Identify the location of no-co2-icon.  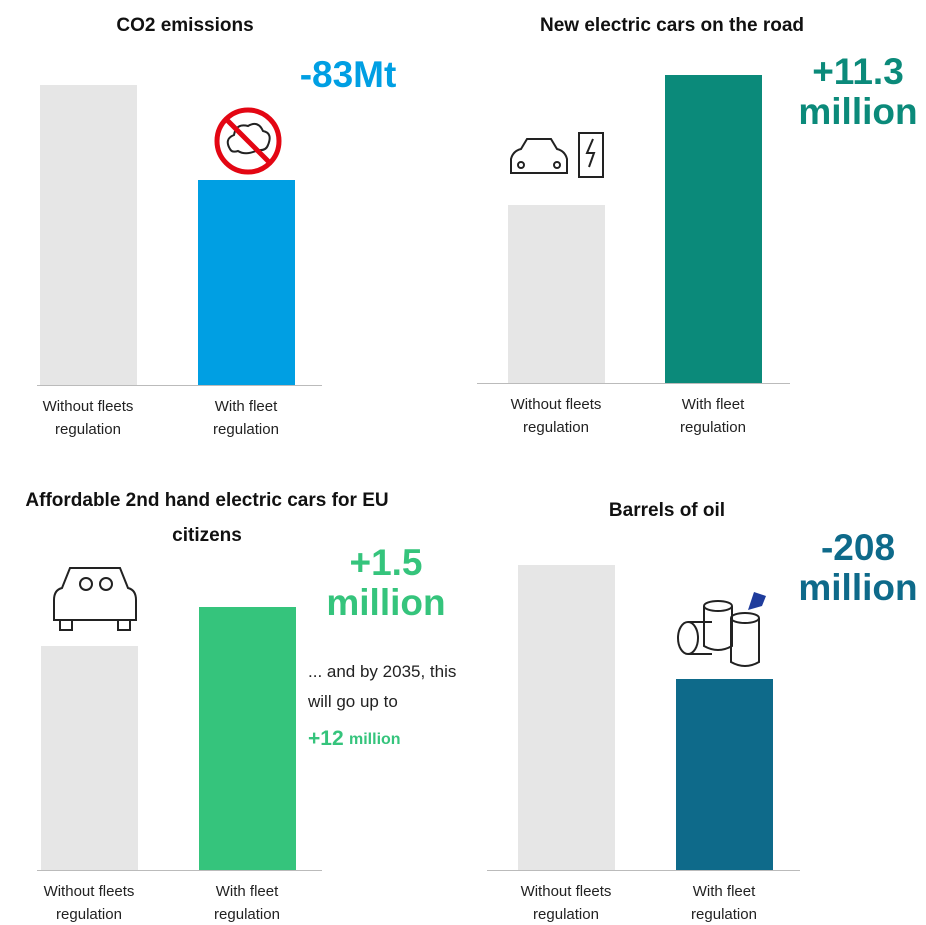
(248, 141).